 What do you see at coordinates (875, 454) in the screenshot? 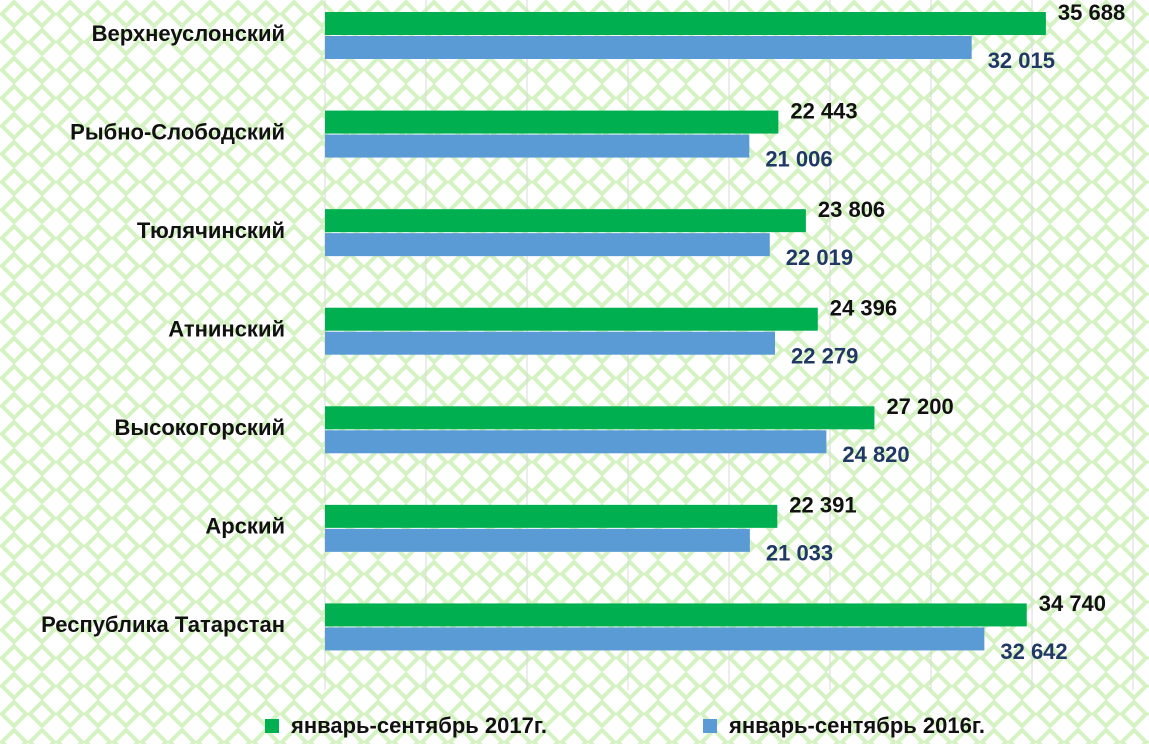
I see `value-label: 24 820` at bounding box center [875, 454].